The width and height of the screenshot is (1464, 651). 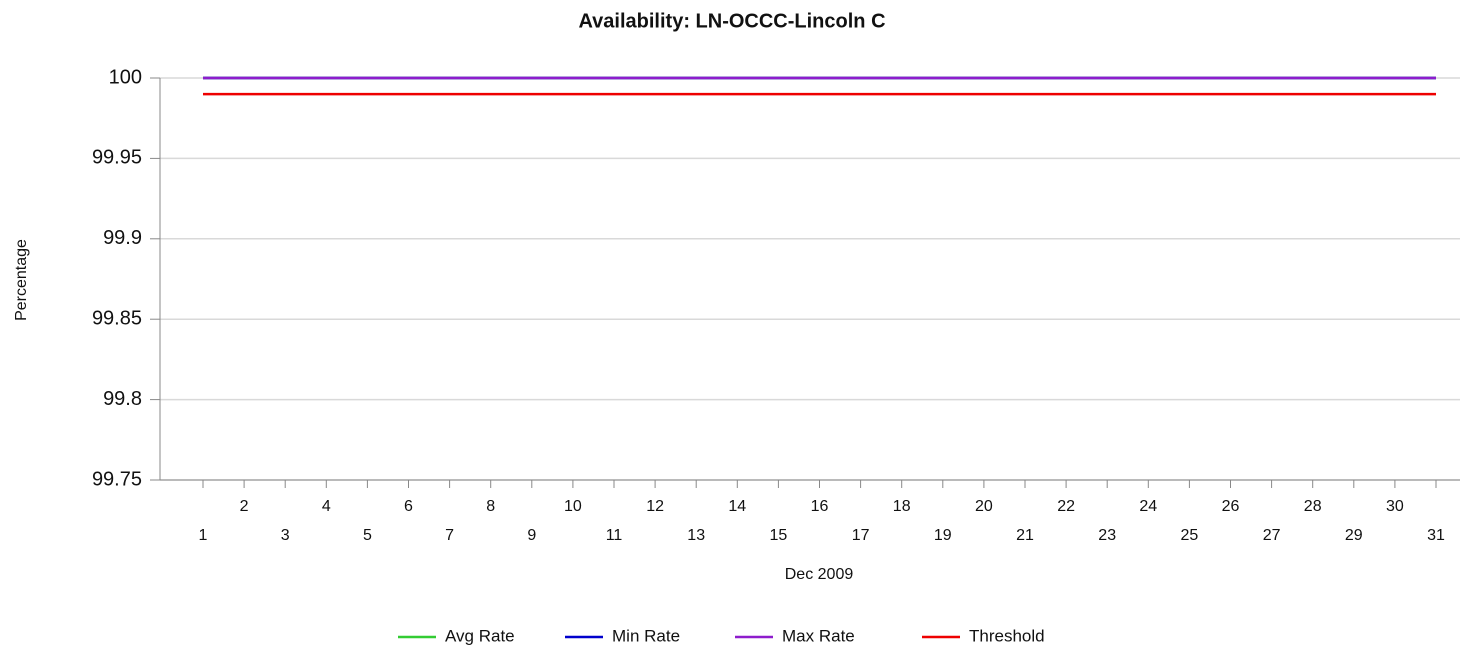 What do you see at coordinates (614, 535) in the screenshot?
I see `x-tick-label: 11` at bounding box center [614, 535].